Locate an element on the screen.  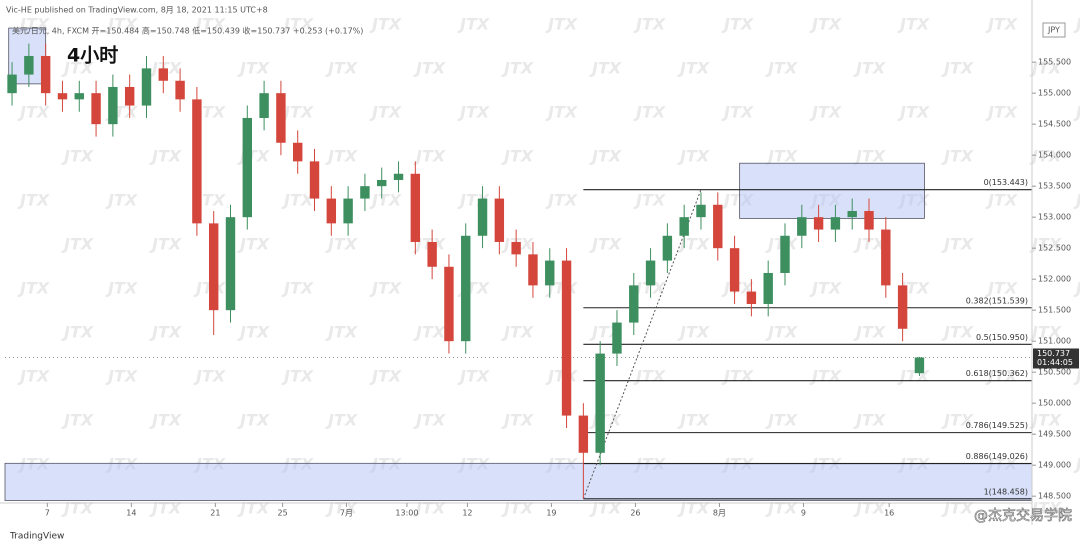
last-price-label: 150.737 is located at coordinates (1053, 353).